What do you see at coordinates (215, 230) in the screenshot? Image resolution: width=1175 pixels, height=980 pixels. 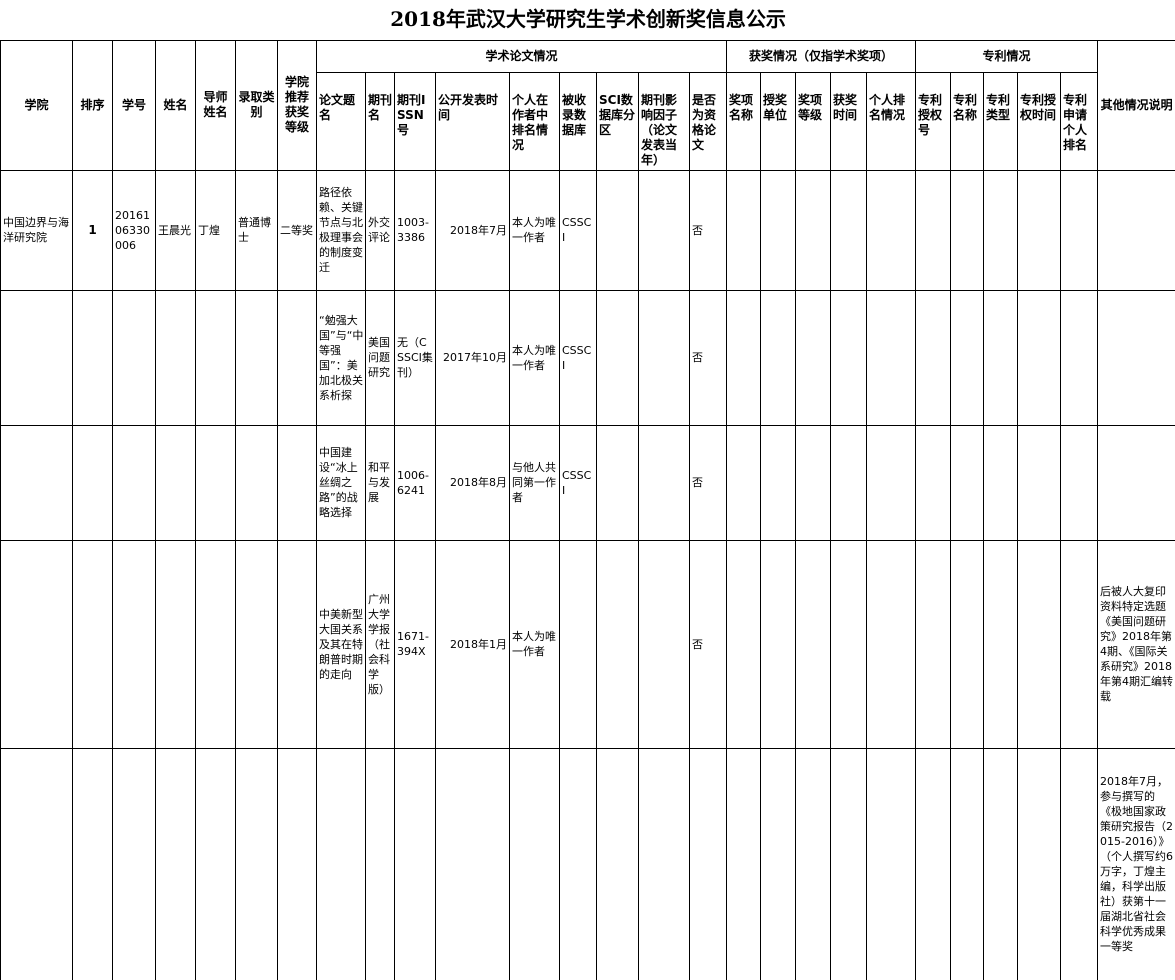 I see `cell: 丁煌` at bounding box center [215, 230].